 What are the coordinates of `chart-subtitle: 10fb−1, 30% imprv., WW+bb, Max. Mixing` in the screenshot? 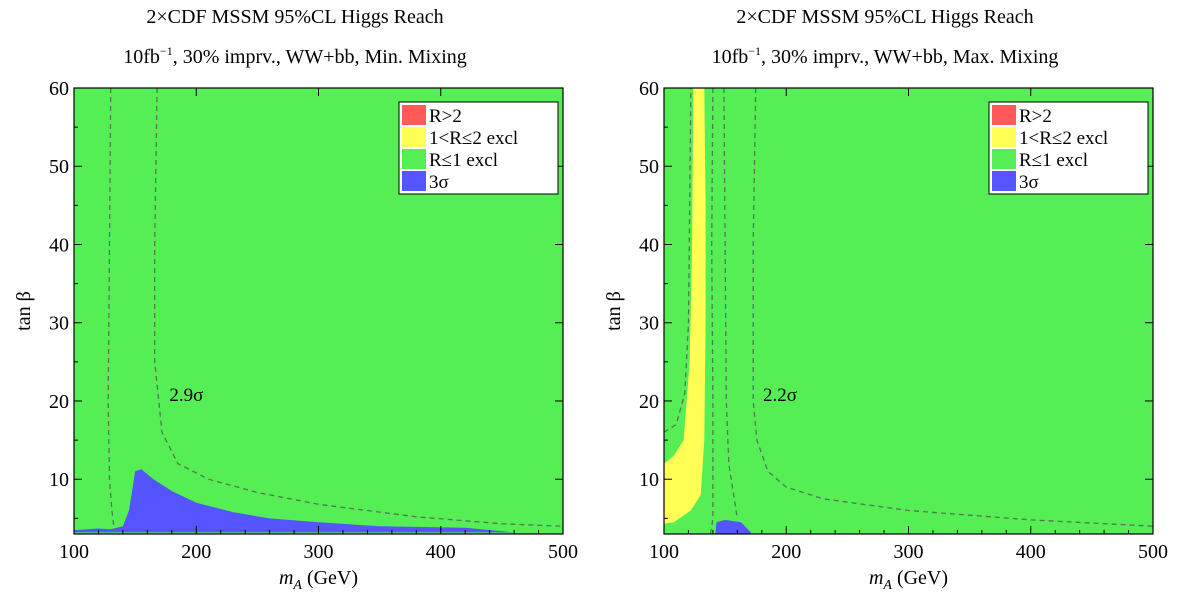 It's located at (885, 56).